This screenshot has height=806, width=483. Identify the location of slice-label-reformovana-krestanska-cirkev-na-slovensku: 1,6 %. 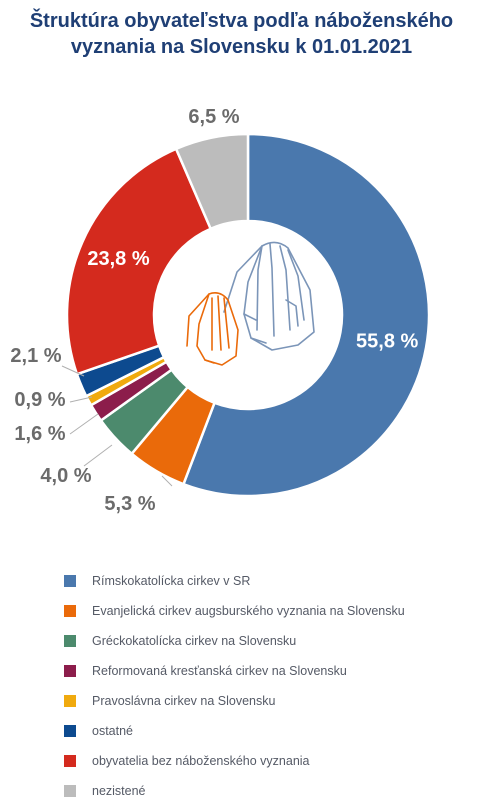
(39, 434).